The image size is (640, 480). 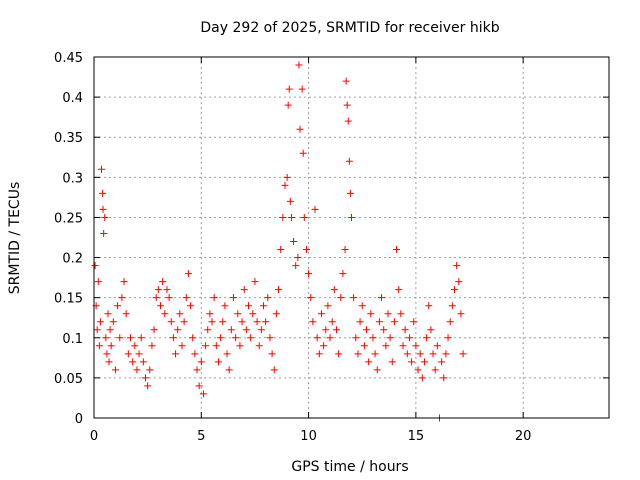 I want to click on y-tick-label: 0.05, so click(x=68, y=379).